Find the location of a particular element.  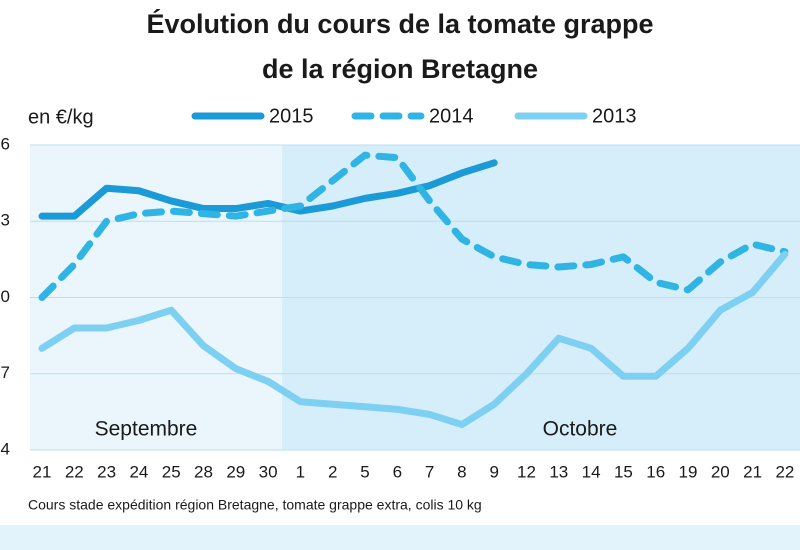

x-tick-label: 1 is located at coordinates (300, 471).